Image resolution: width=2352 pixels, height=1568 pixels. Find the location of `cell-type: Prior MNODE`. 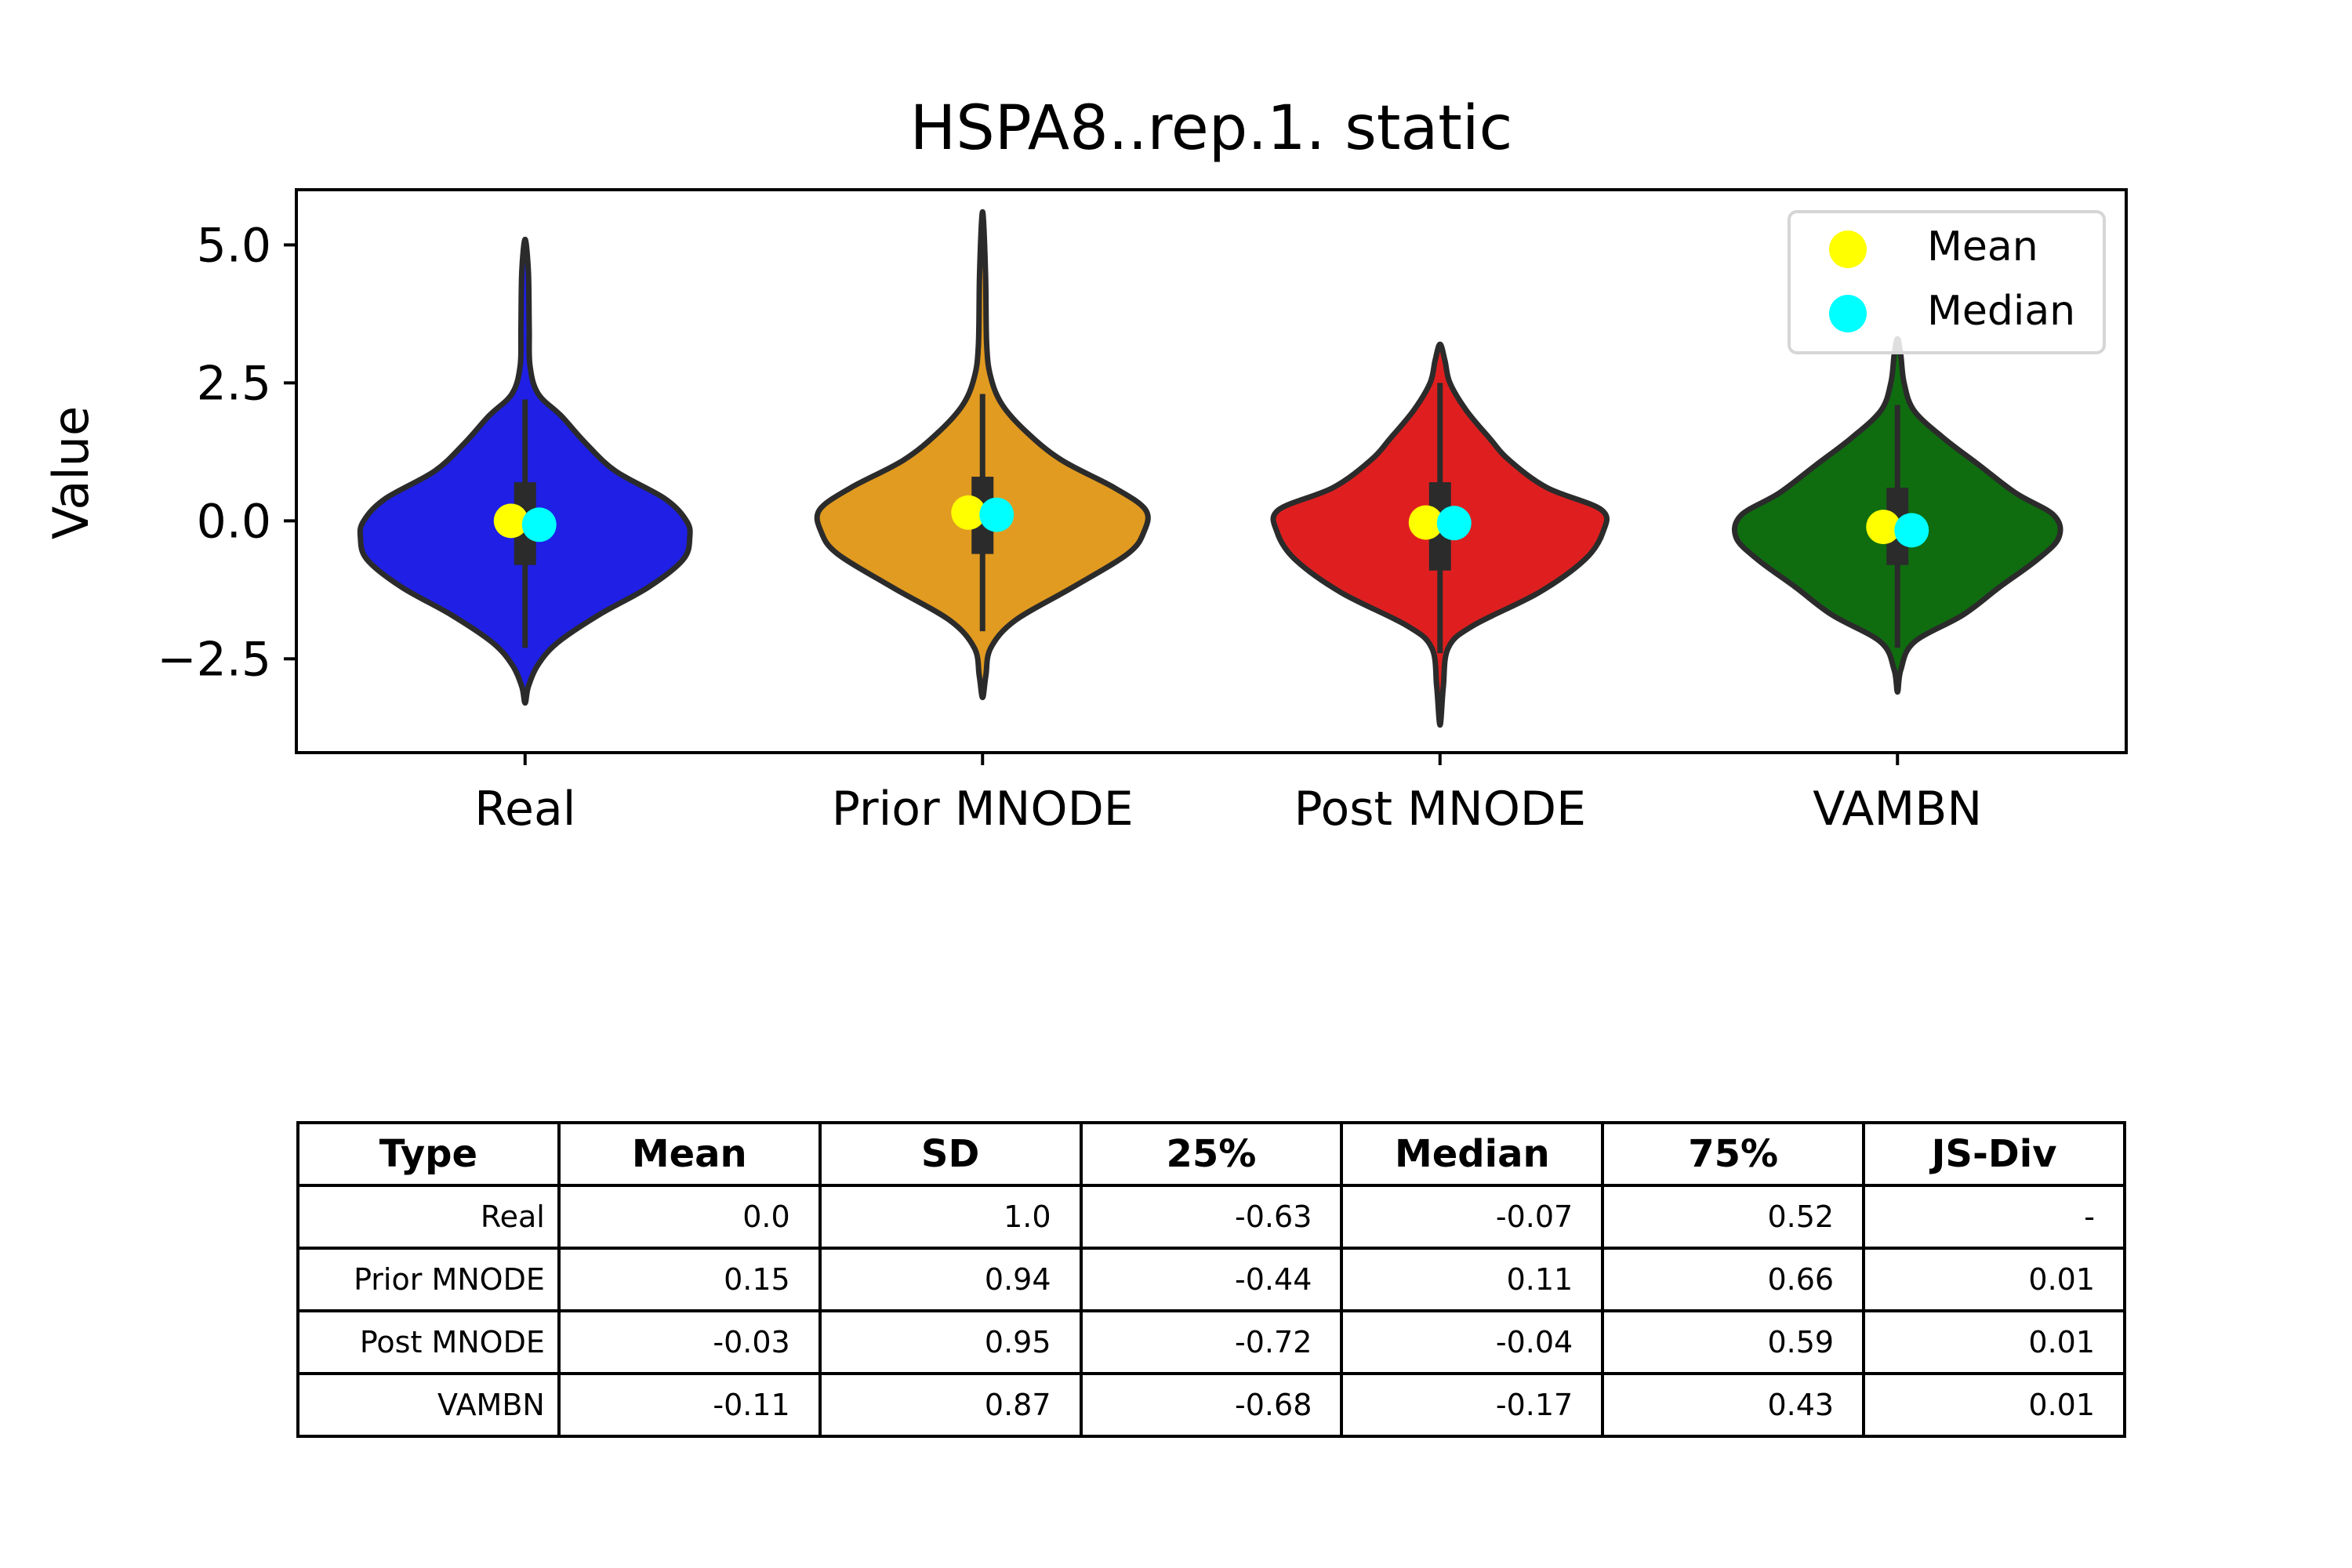

cell-type: Prior MNODE is located at coordinates (429, 1279).